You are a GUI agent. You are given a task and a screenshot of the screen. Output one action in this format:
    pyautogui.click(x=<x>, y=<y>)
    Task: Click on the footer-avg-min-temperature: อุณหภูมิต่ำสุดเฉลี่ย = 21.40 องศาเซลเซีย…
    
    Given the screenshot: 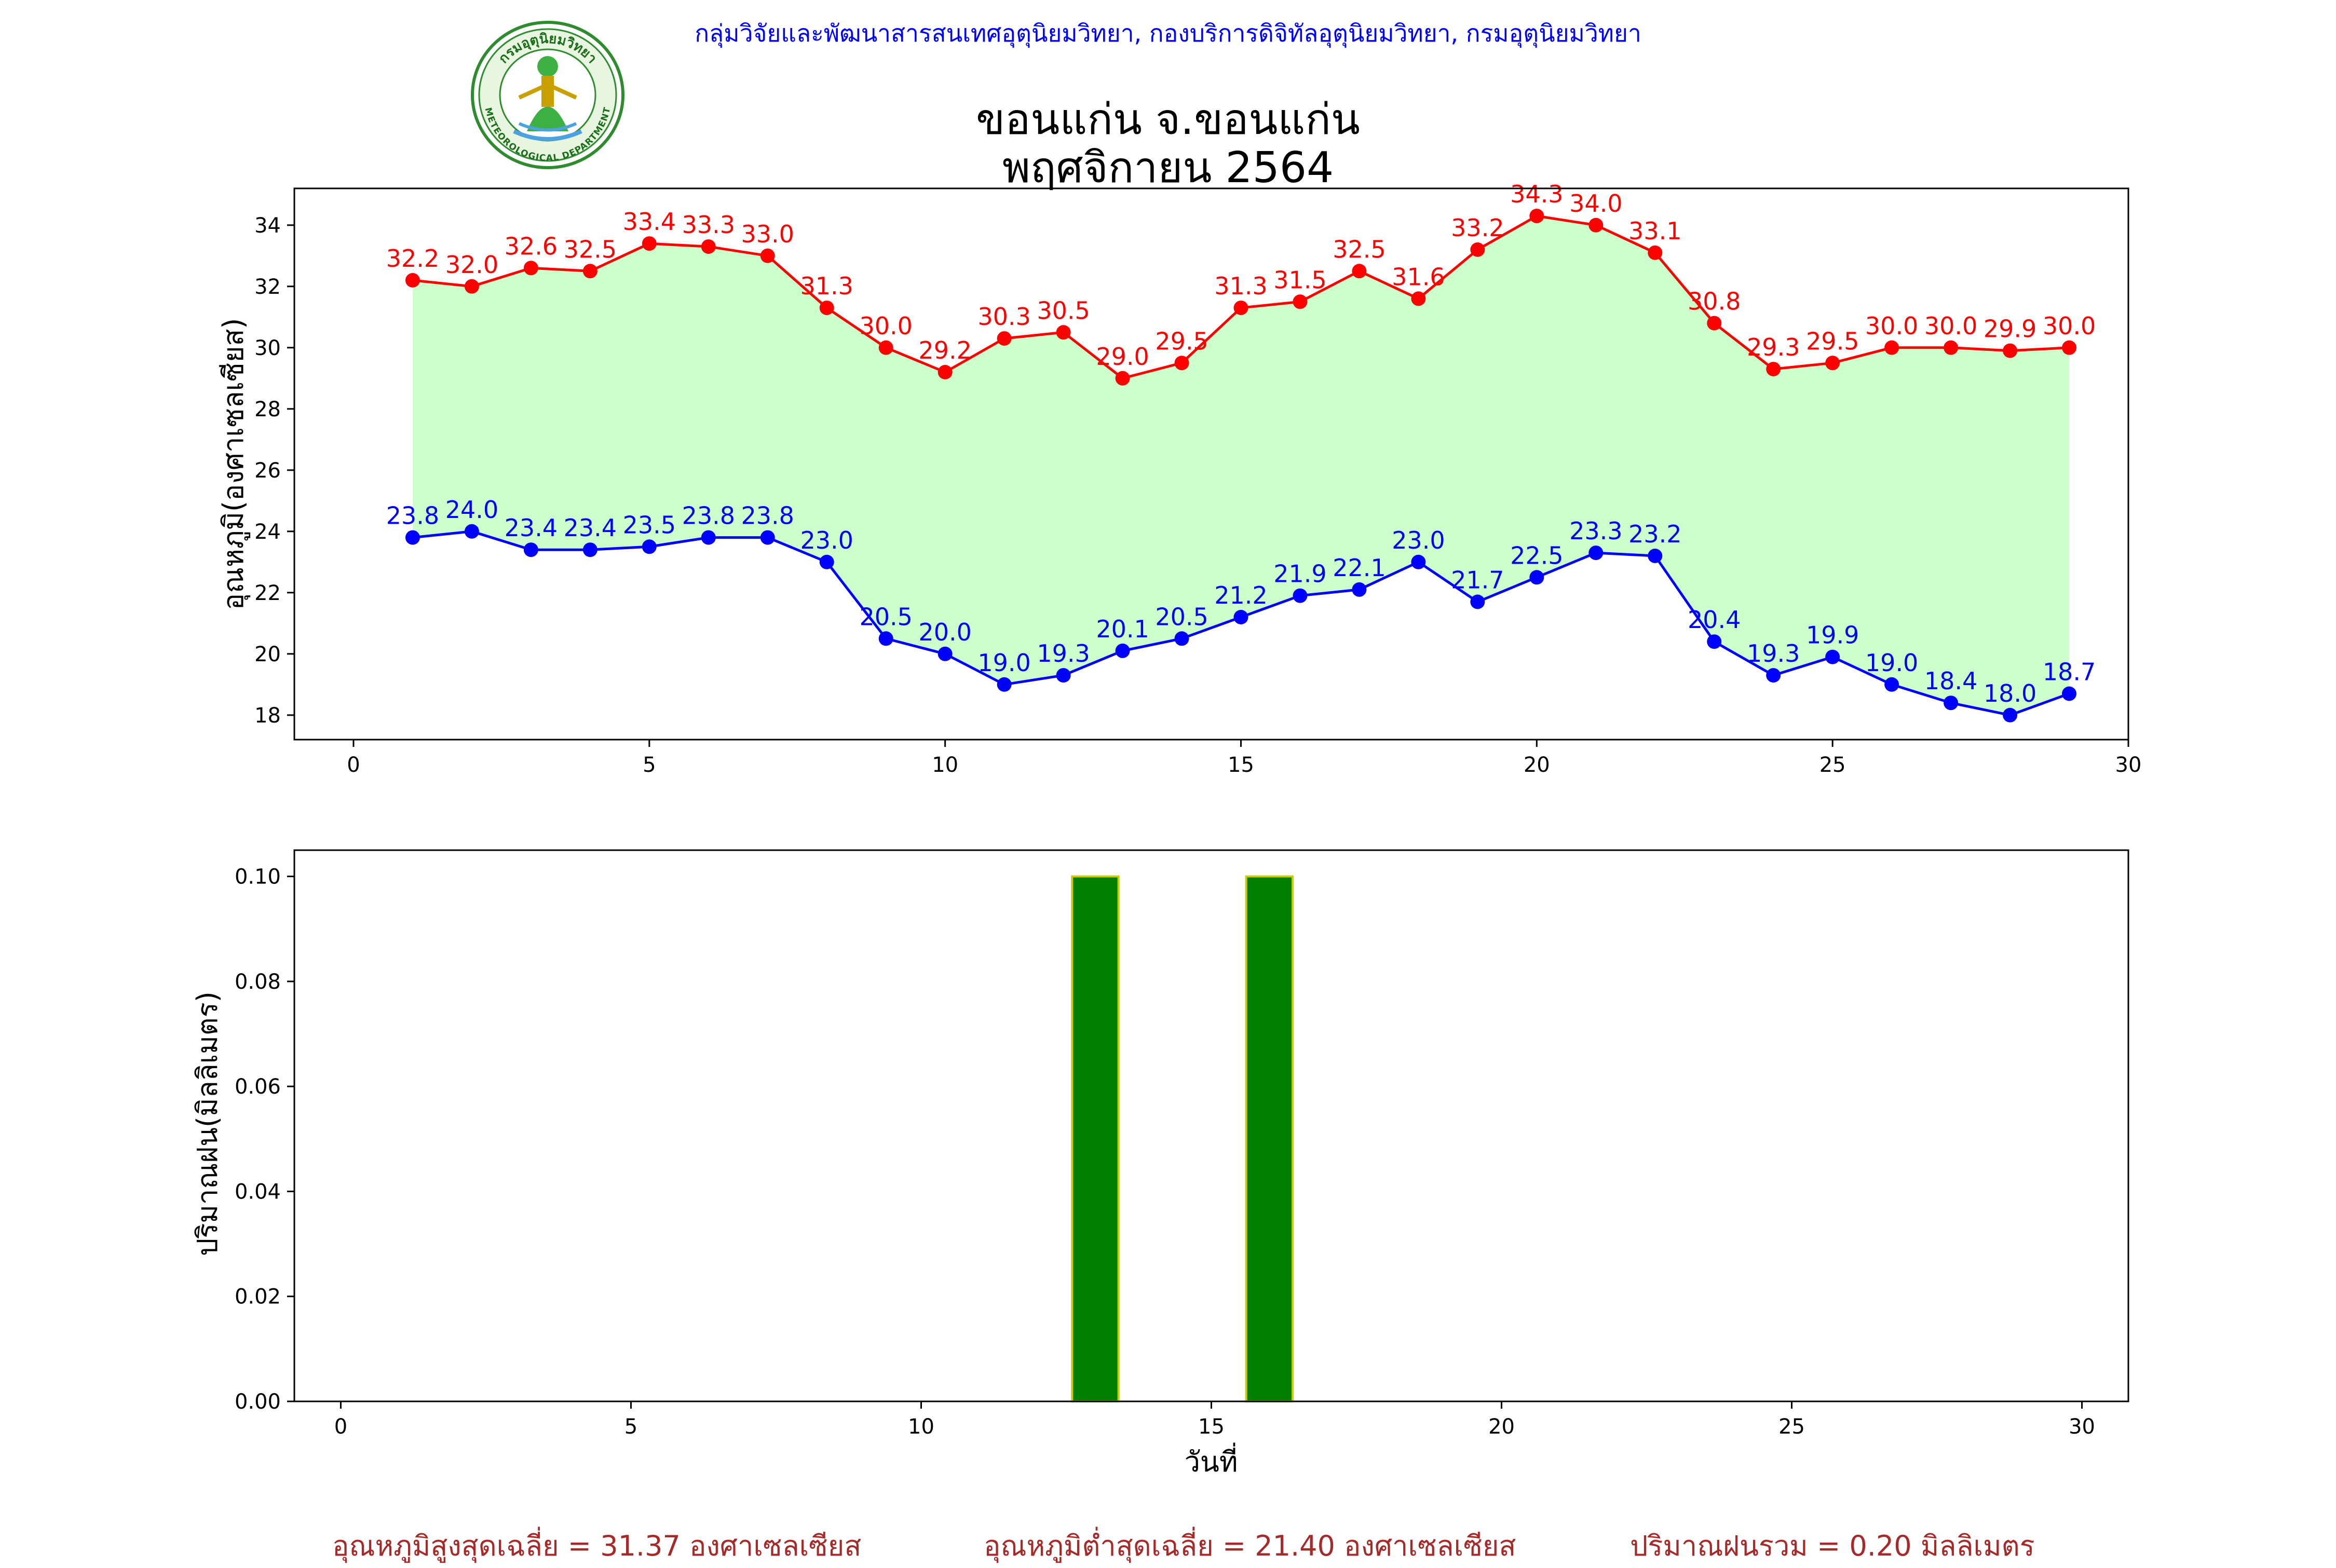 What is the action you would take?
    pyautogui.click(x=1250, y=1546)
    